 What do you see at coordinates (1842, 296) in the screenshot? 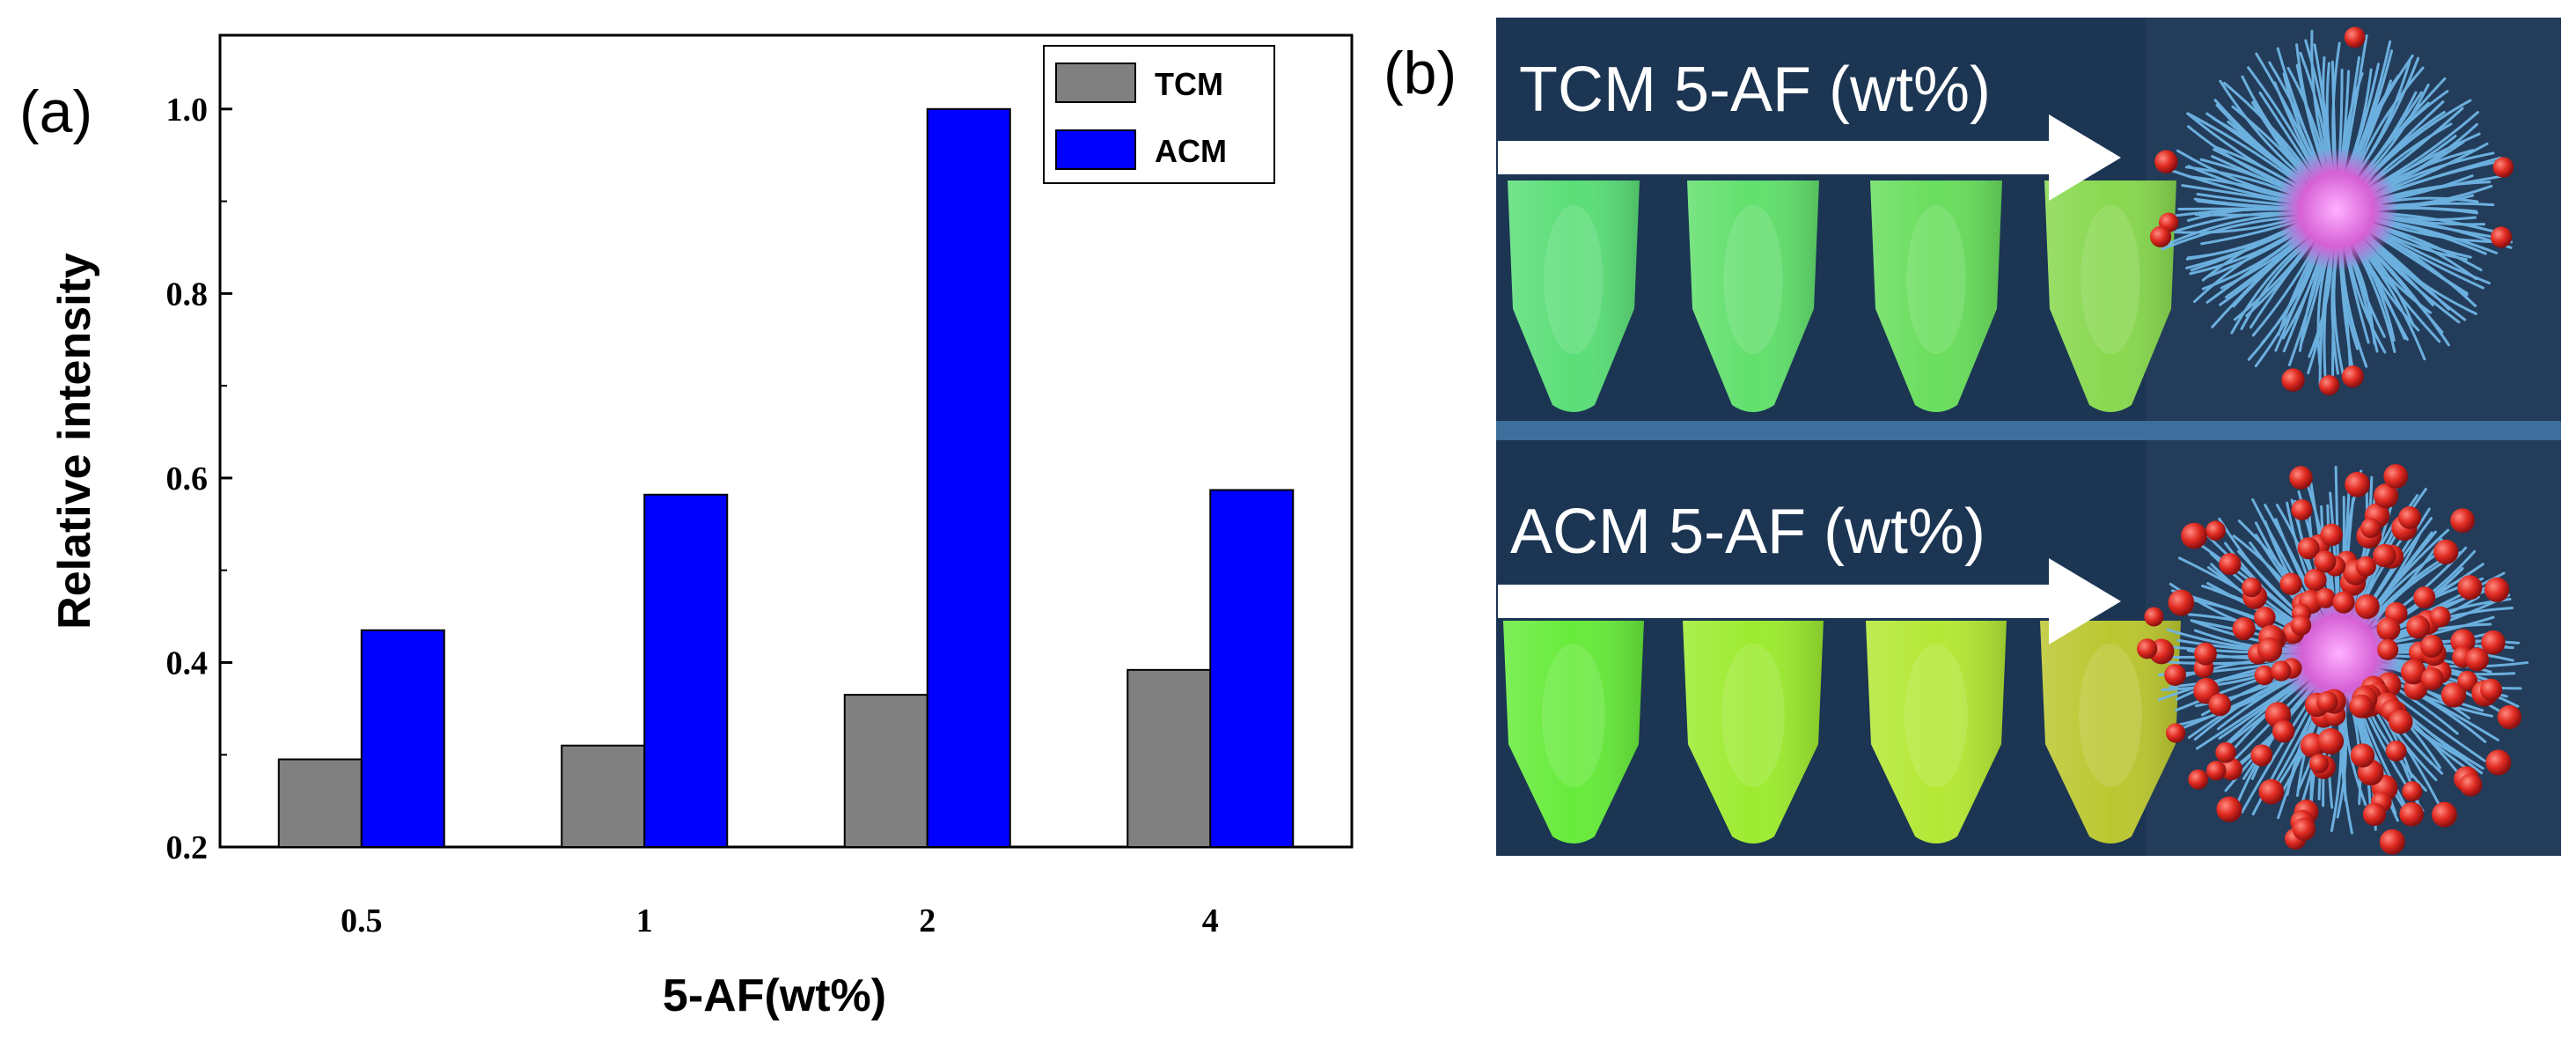
I see `tubes-top-row` at bounding box center [1842, 296].